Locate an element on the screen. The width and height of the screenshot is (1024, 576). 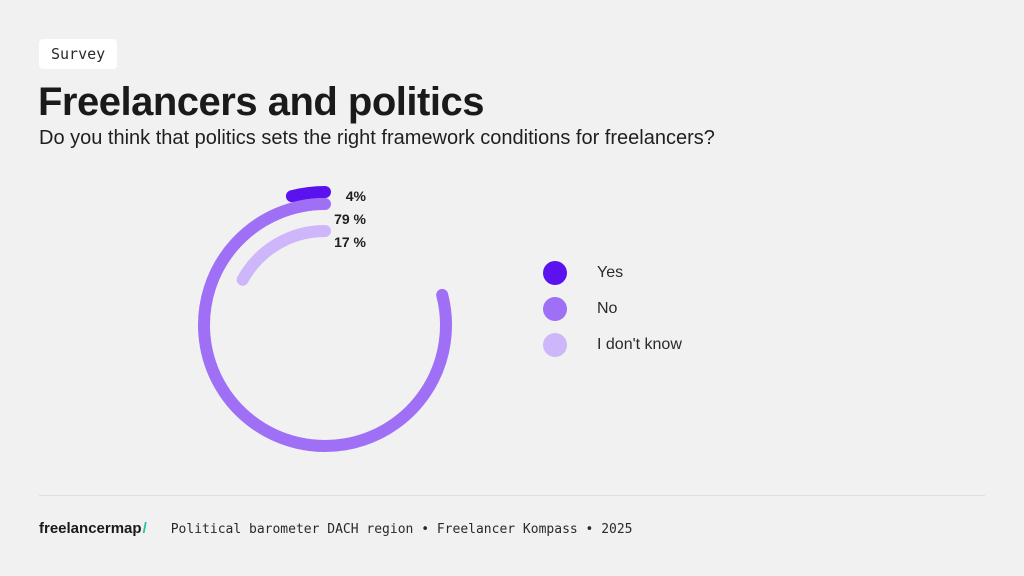
value-label-yes: 4% is located at coordinates (356, 196).